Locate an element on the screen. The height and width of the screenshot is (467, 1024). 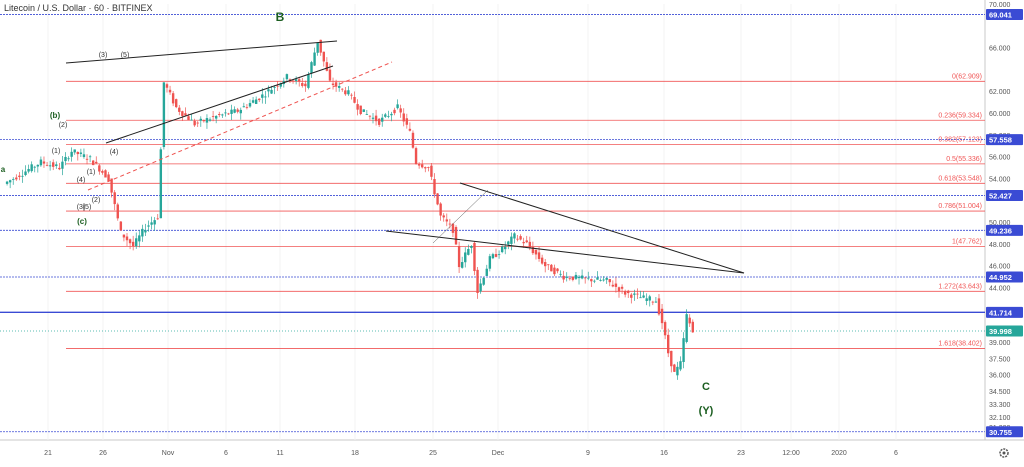
price-tick-label: 66.000 is located at coordinates (1000, 49).